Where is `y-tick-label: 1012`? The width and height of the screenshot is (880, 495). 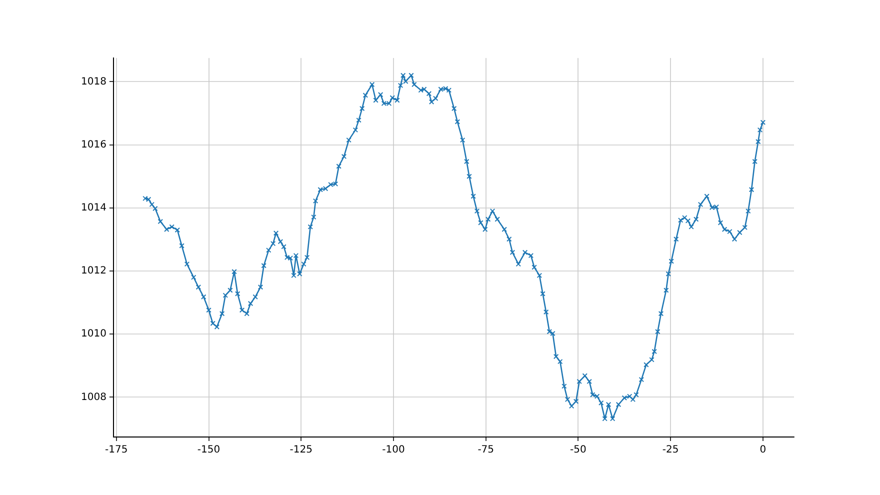
y-tick-label: 1012 is located at coordinates (93, 271).